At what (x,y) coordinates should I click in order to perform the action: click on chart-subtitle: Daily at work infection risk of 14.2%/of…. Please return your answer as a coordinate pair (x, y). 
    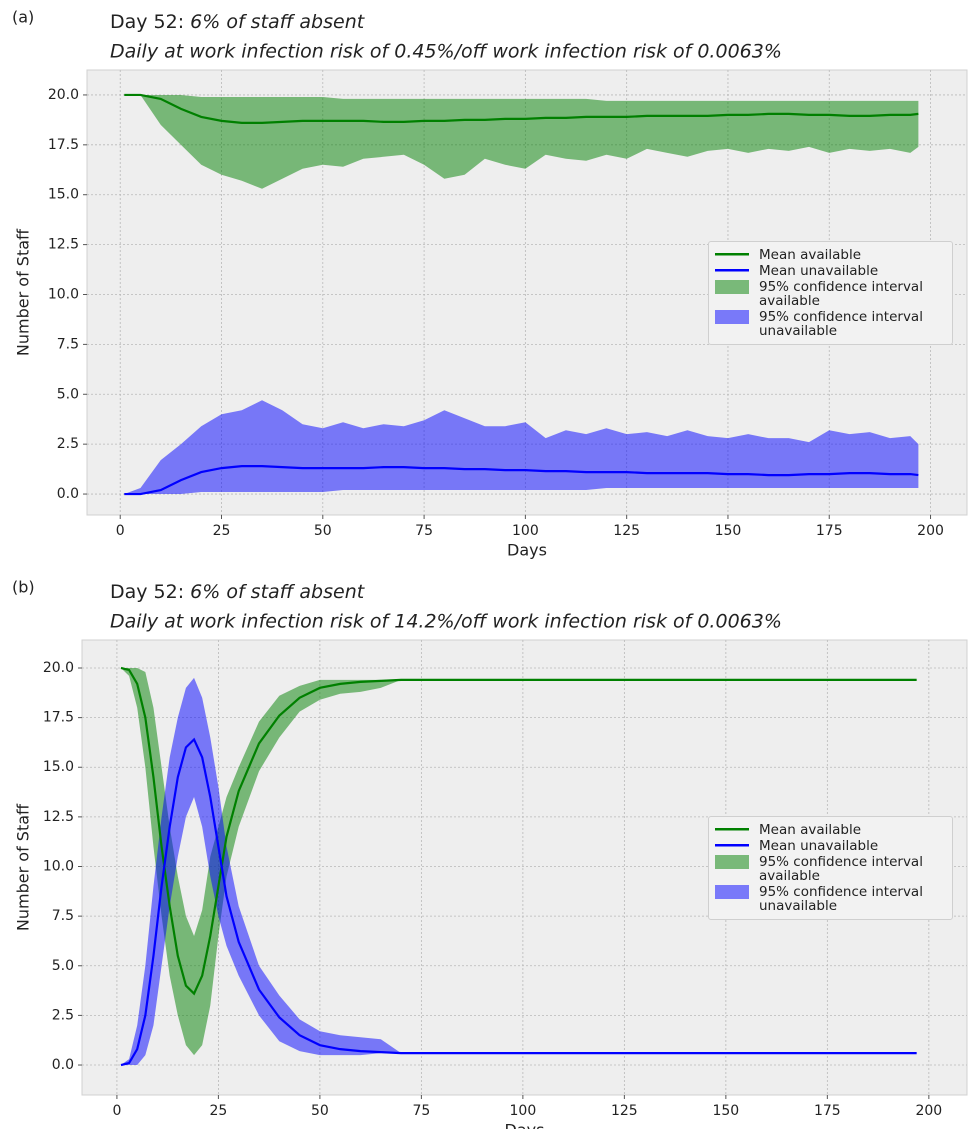
    Looking at the image, I should click on (446, 622).